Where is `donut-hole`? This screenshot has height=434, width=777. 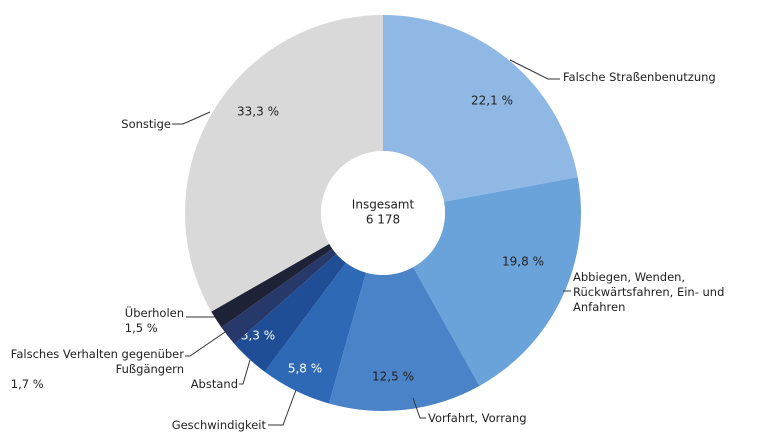
donut-hole is located at coordinates (383, 213).